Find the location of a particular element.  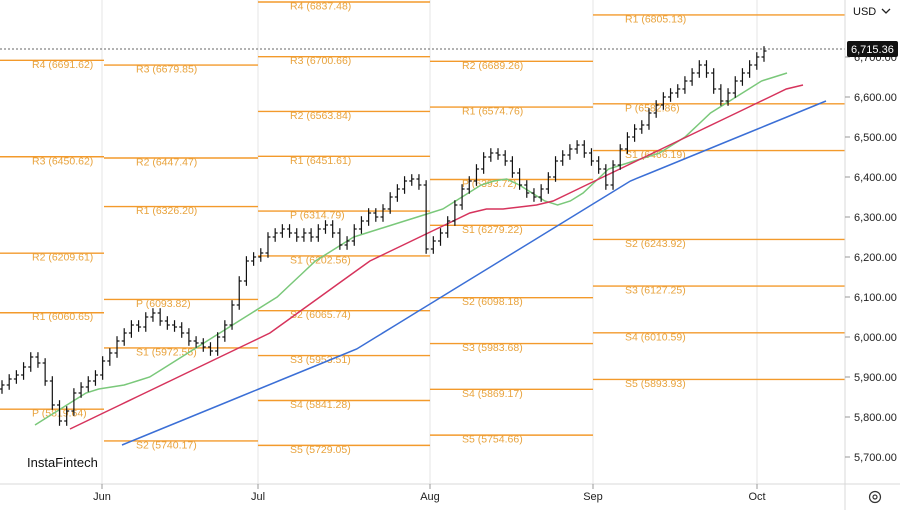

pivot-label: R2 (6447.47) is located at coordinates (166, 163).